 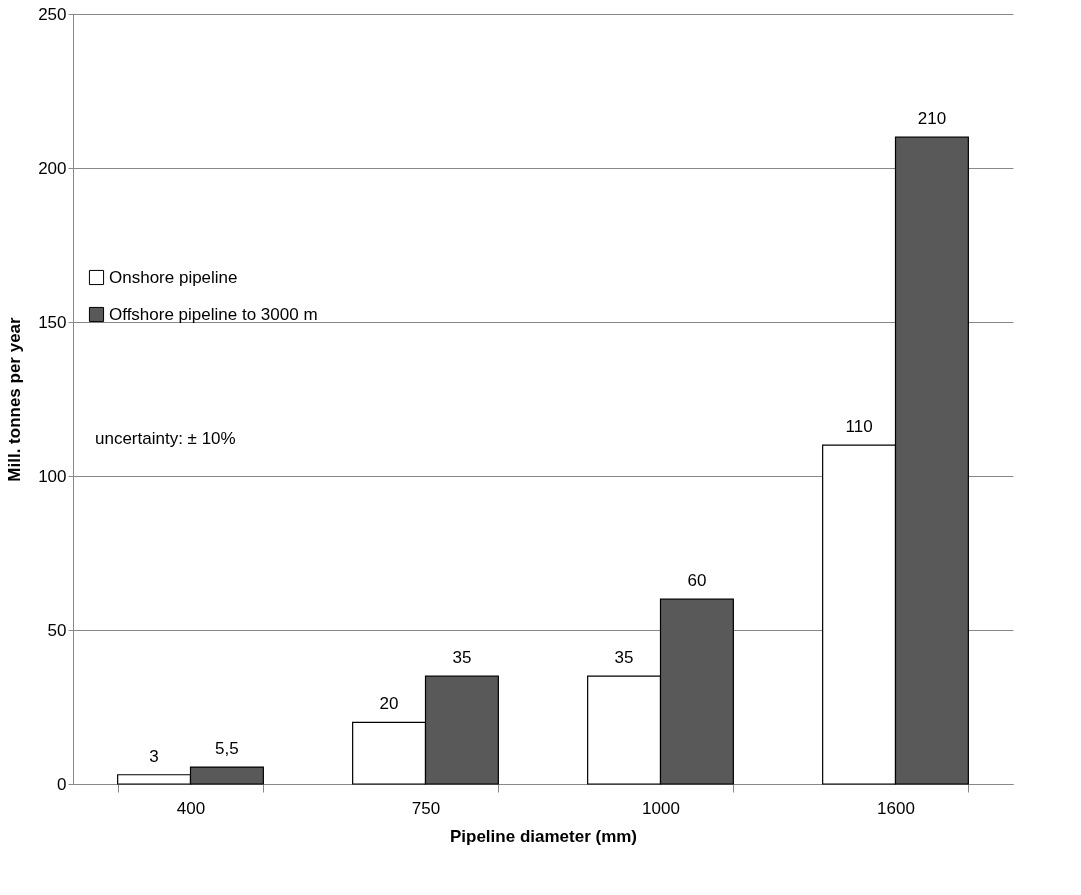 What do you see at coordinates (165, 438) in the screenshot?
I see `annotation: uncertainty: ± 10%` at bounding box center [165, 438].